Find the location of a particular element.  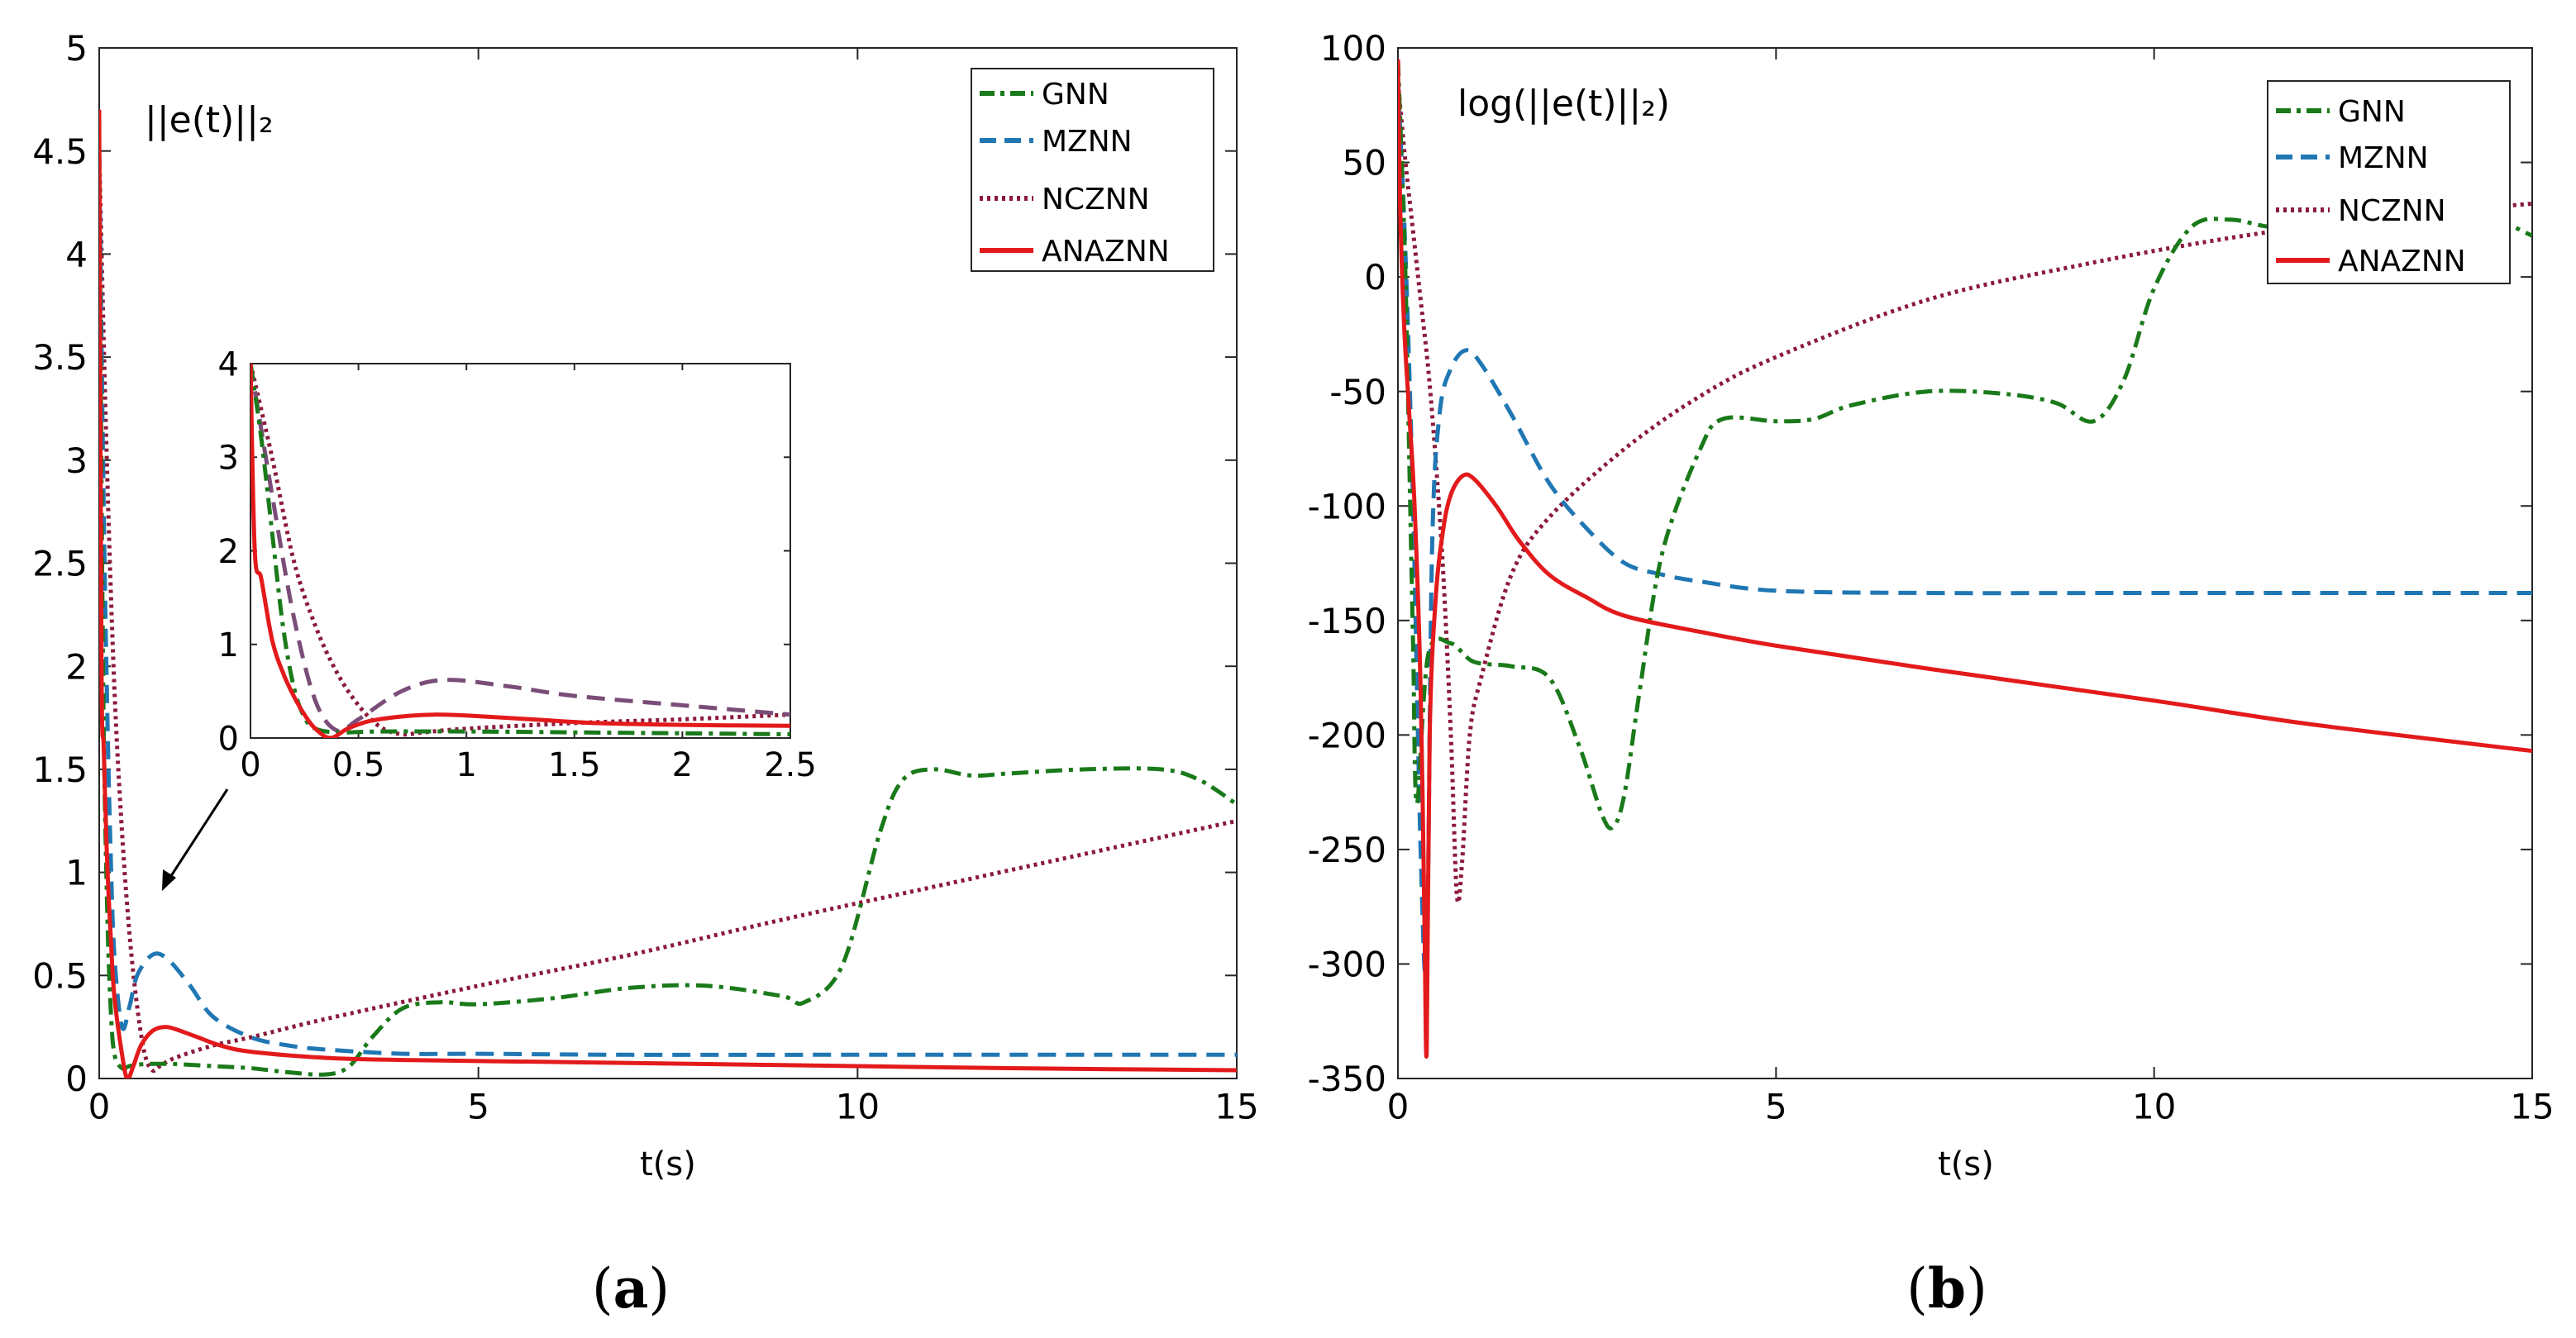

a-ytick-label-2: 1 is located at coordinates (76, 873).